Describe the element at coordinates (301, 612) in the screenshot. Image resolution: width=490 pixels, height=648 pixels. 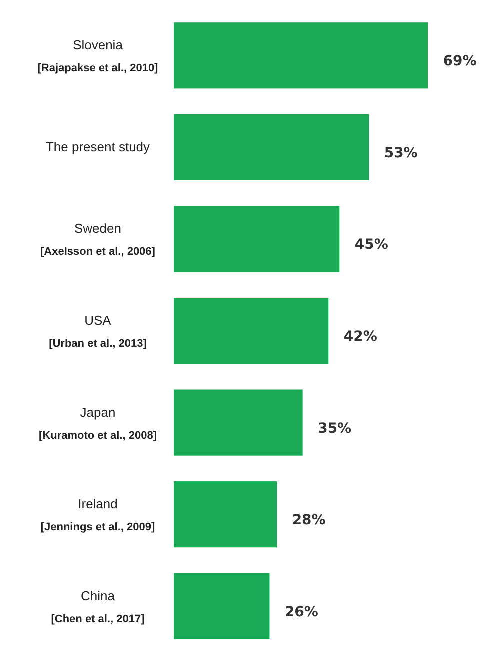
I see `data-label: 26%` at that location.